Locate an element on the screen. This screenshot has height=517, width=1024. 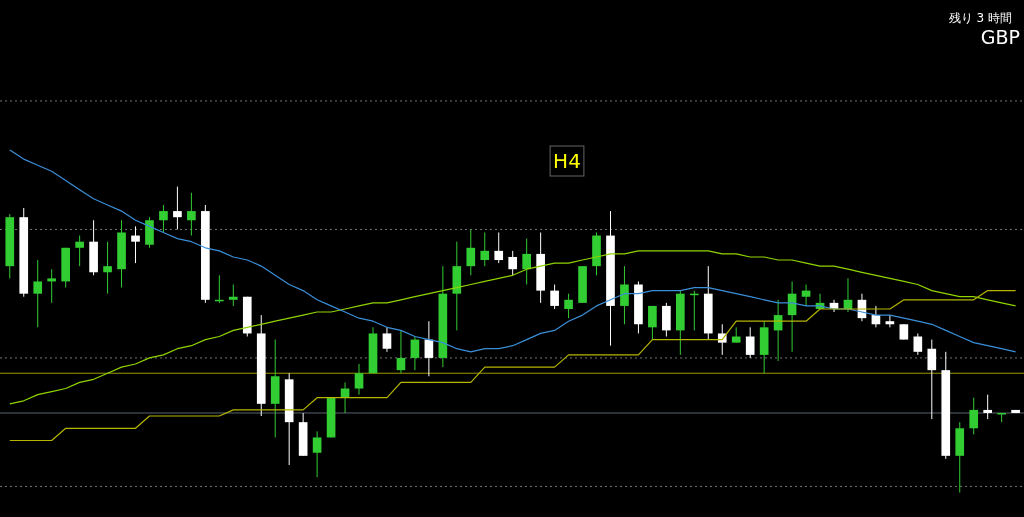
annotation: 残り 3 時間 is located at coordinates (980, 18).